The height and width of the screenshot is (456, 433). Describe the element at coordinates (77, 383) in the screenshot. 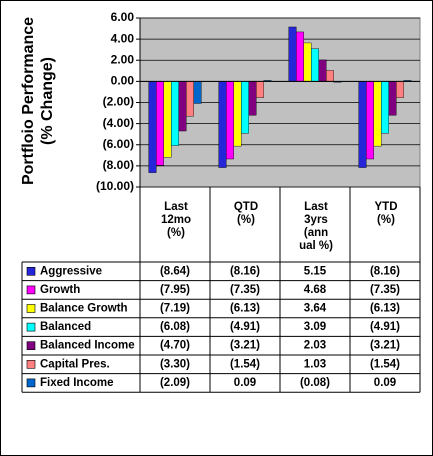

I see `legend-label: Fixed Income` at that location.